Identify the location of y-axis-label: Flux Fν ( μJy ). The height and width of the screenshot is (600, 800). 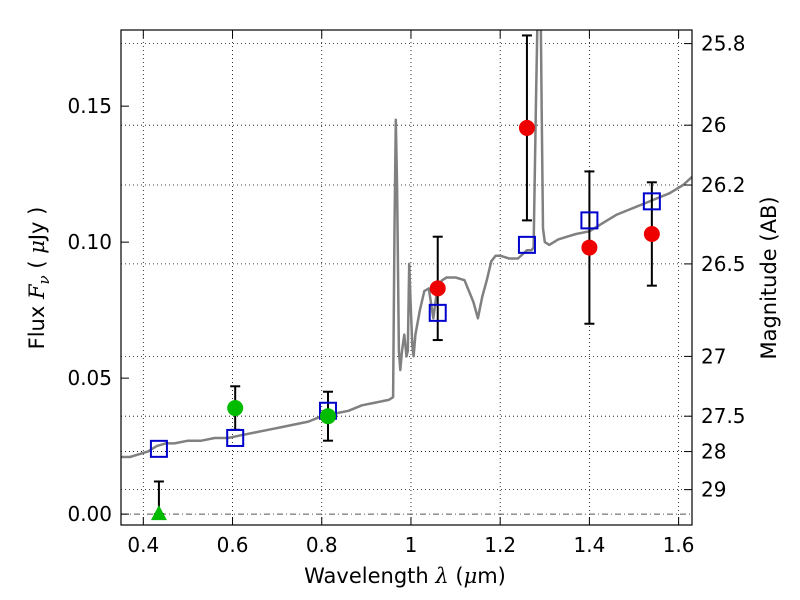
(39, 278).